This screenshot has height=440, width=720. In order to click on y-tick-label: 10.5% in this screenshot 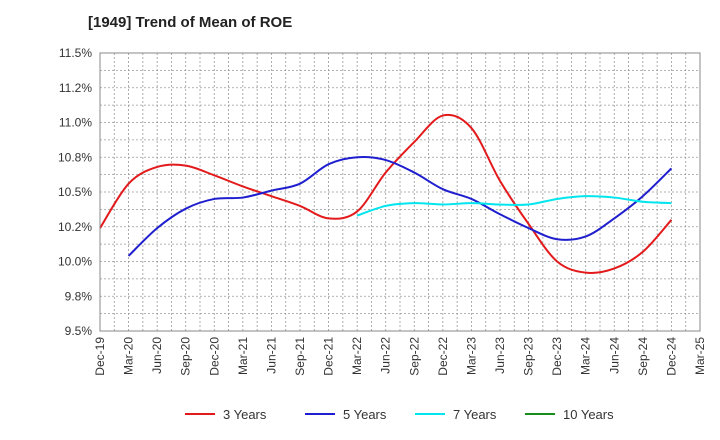, I will do `click(75, 192)`.